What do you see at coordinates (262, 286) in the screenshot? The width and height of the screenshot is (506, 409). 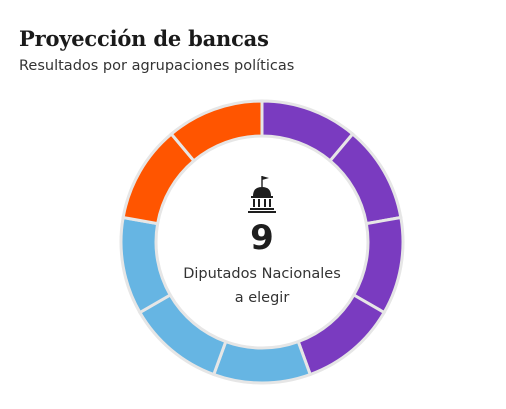 I see `seats-label: Diputados Nacionales a elegir` at bounding box center [262, 286].